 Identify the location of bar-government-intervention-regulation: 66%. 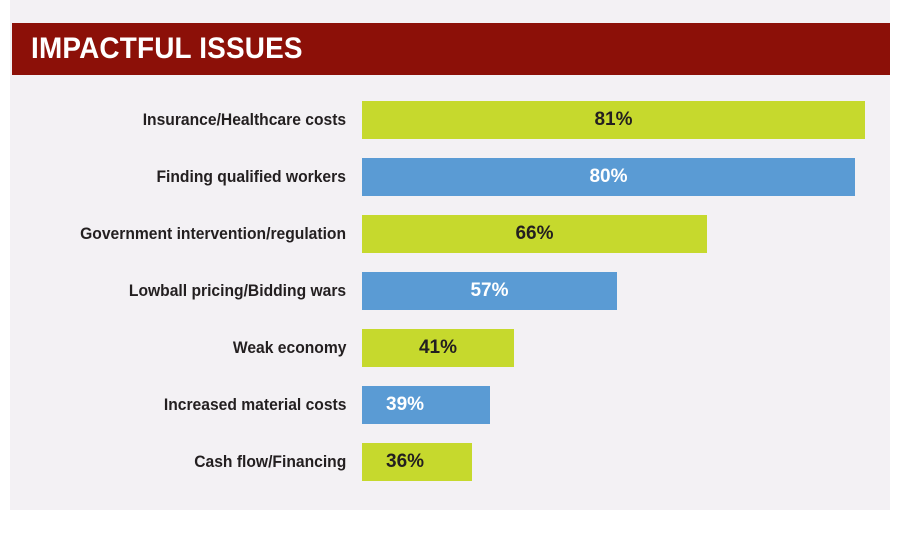
(534, 234).